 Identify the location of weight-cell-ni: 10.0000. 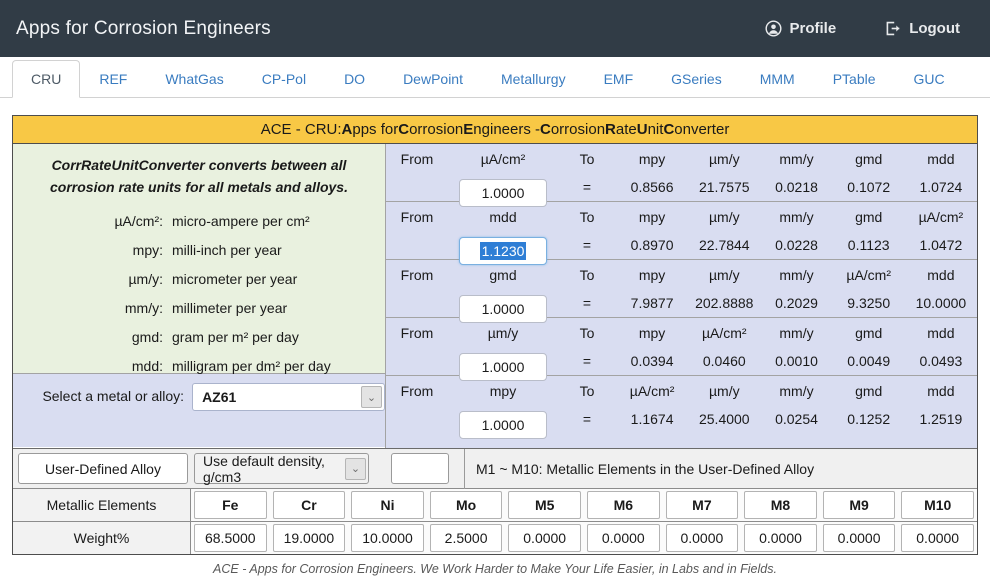
(387, 538).